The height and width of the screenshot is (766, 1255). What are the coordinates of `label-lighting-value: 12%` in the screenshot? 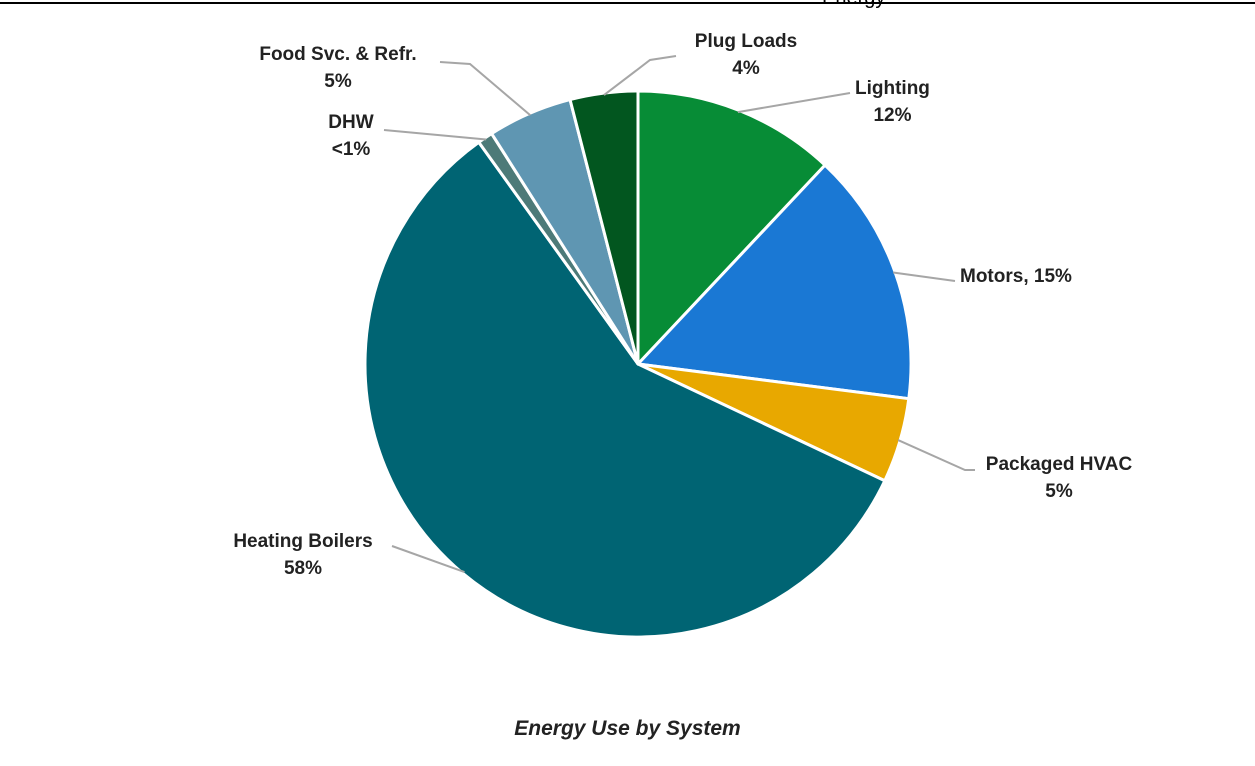 It's located at (892, 115).